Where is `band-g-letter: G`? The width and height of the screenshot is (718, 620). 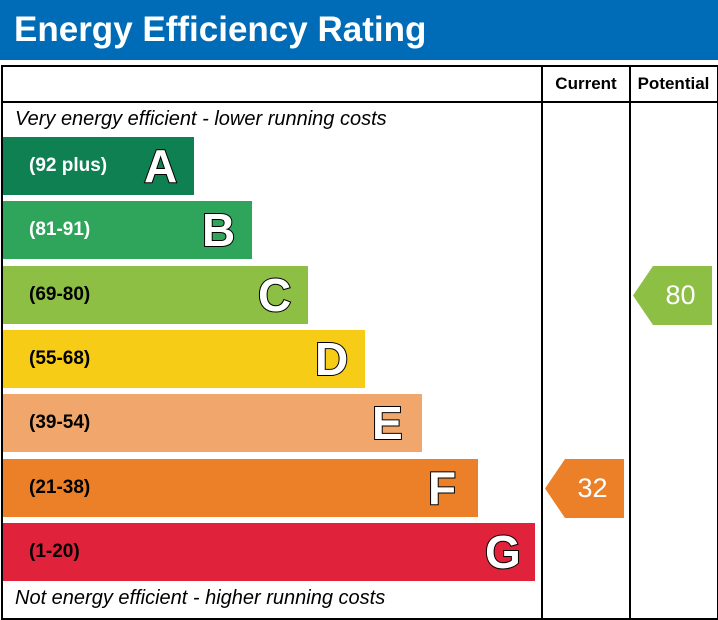
band-g-letter: G is located at coordinates (503, 552).